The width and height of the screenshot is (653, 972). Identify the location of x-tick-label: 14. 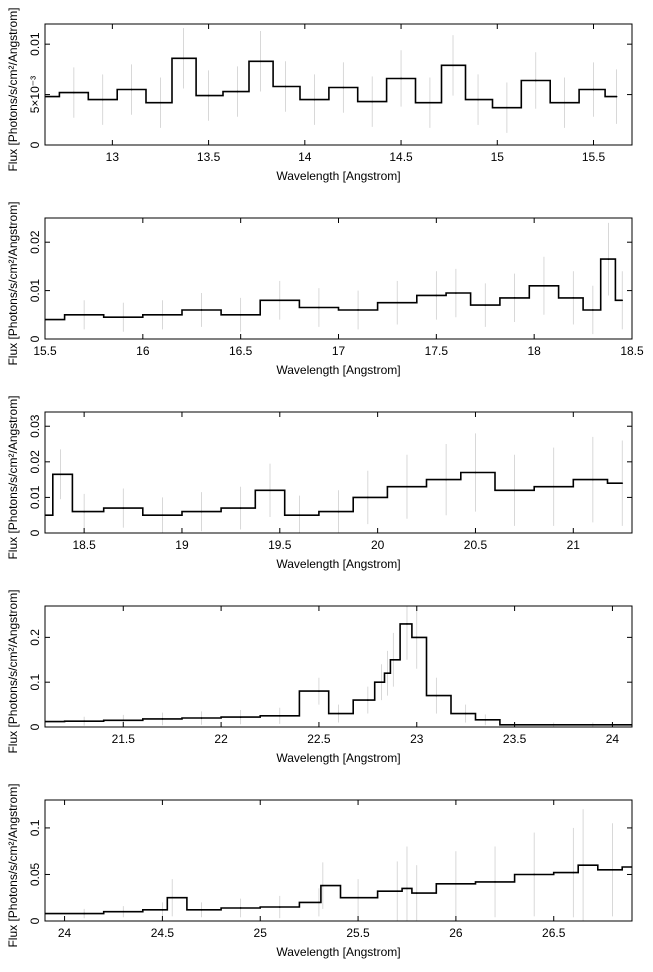
(305, 157).